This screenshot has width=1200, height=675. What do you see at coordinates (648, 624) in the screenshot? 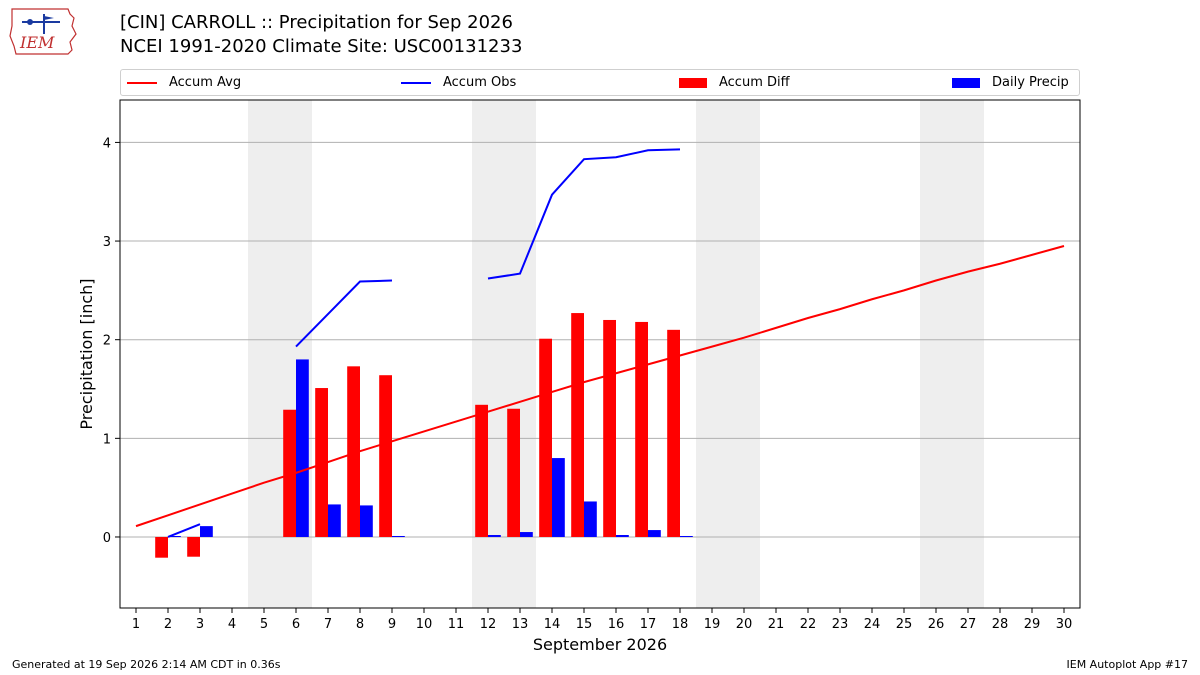
I see `x-tick-label: 17` at bounding box center [648, 624].